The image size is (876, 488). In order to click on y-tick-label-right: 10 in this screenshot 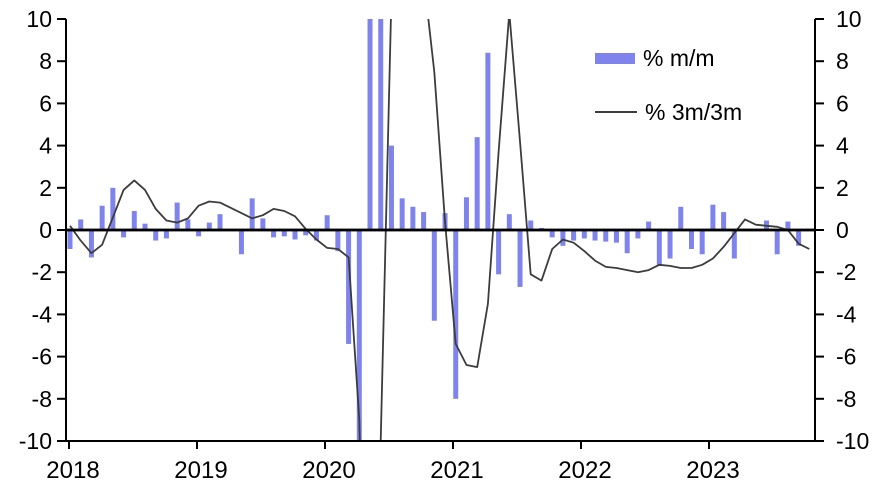, I will do `click(849, 19)`.